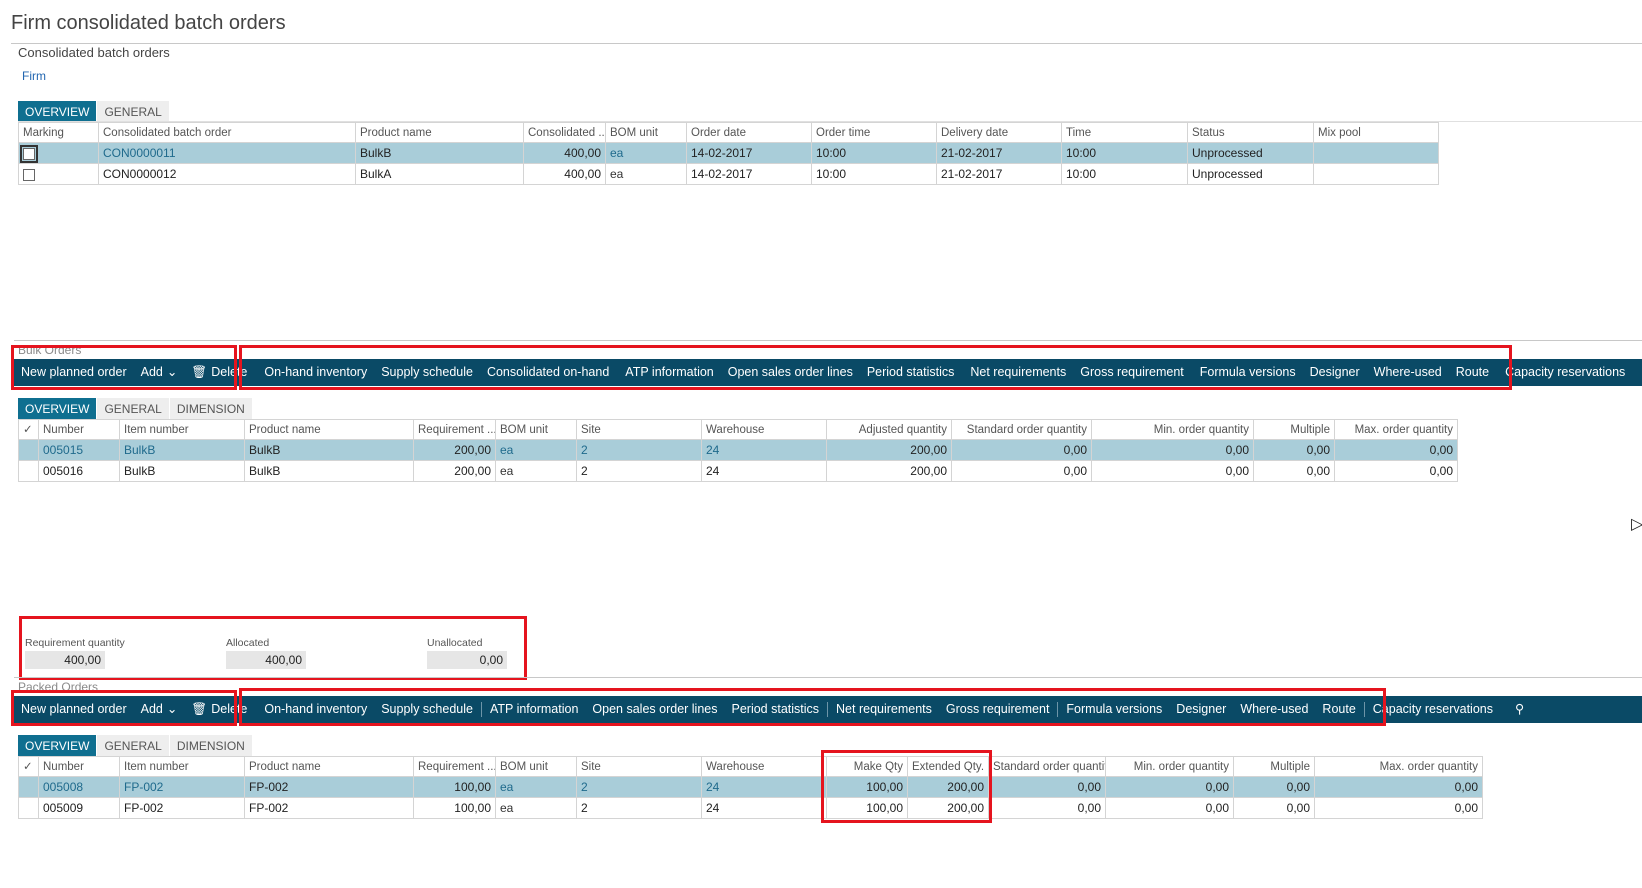 This screenshot has width=1642, height=888. I want to click on consolidated-on-hand-button: Consolidated on-hand, so click(548, 372).